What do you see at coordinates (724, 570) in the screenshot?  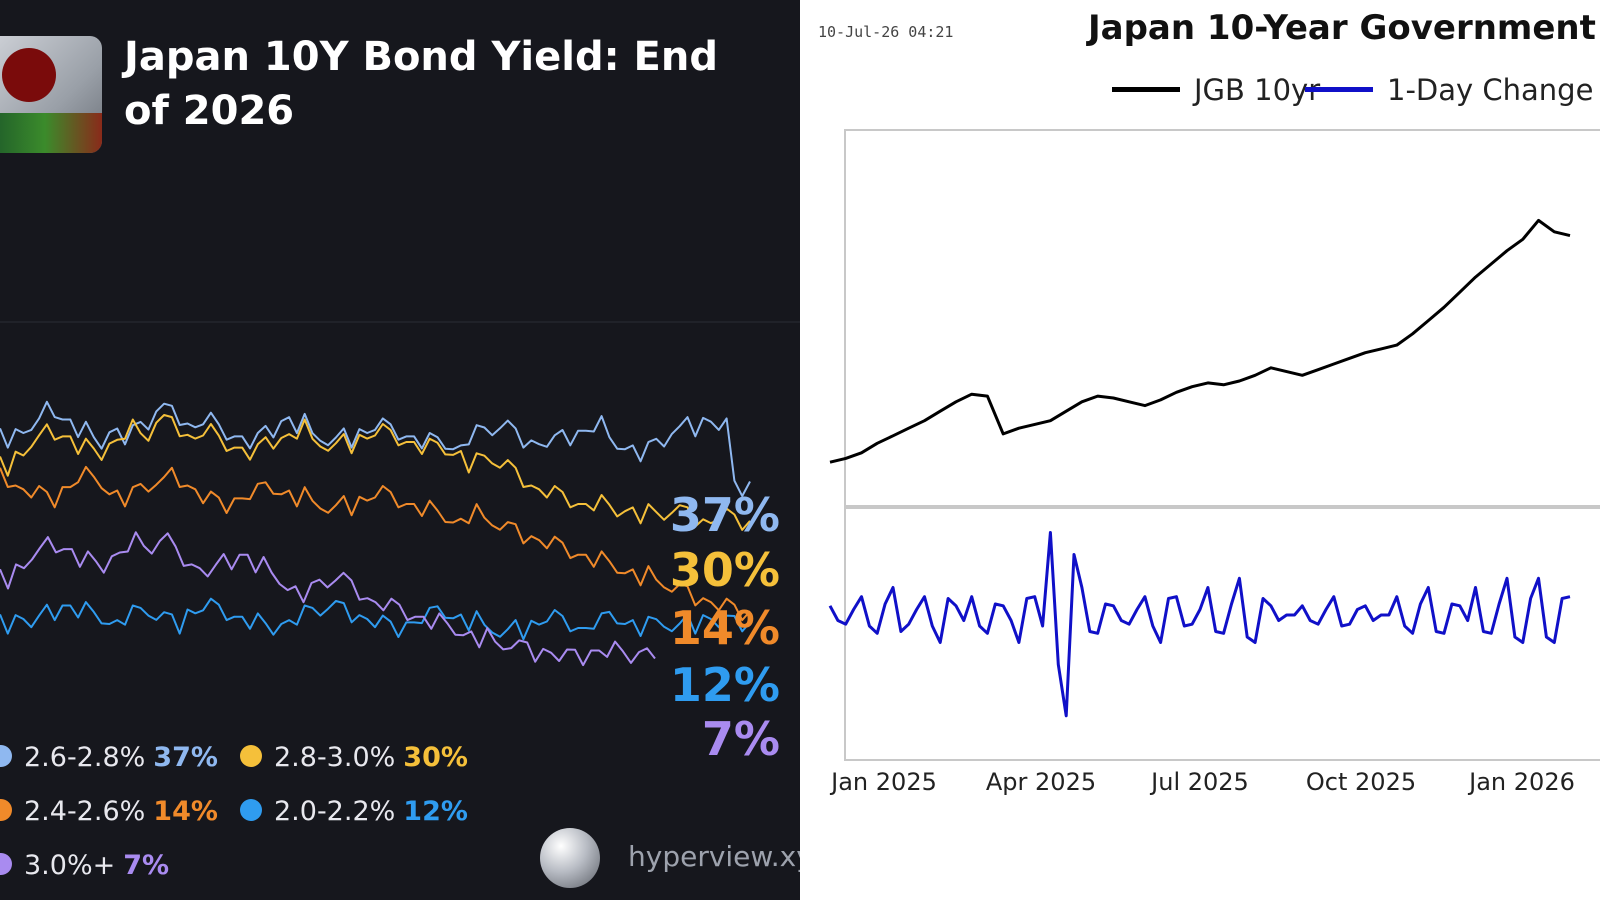 I see `latest-value-label: 30%` at bounding box center [724, 570].